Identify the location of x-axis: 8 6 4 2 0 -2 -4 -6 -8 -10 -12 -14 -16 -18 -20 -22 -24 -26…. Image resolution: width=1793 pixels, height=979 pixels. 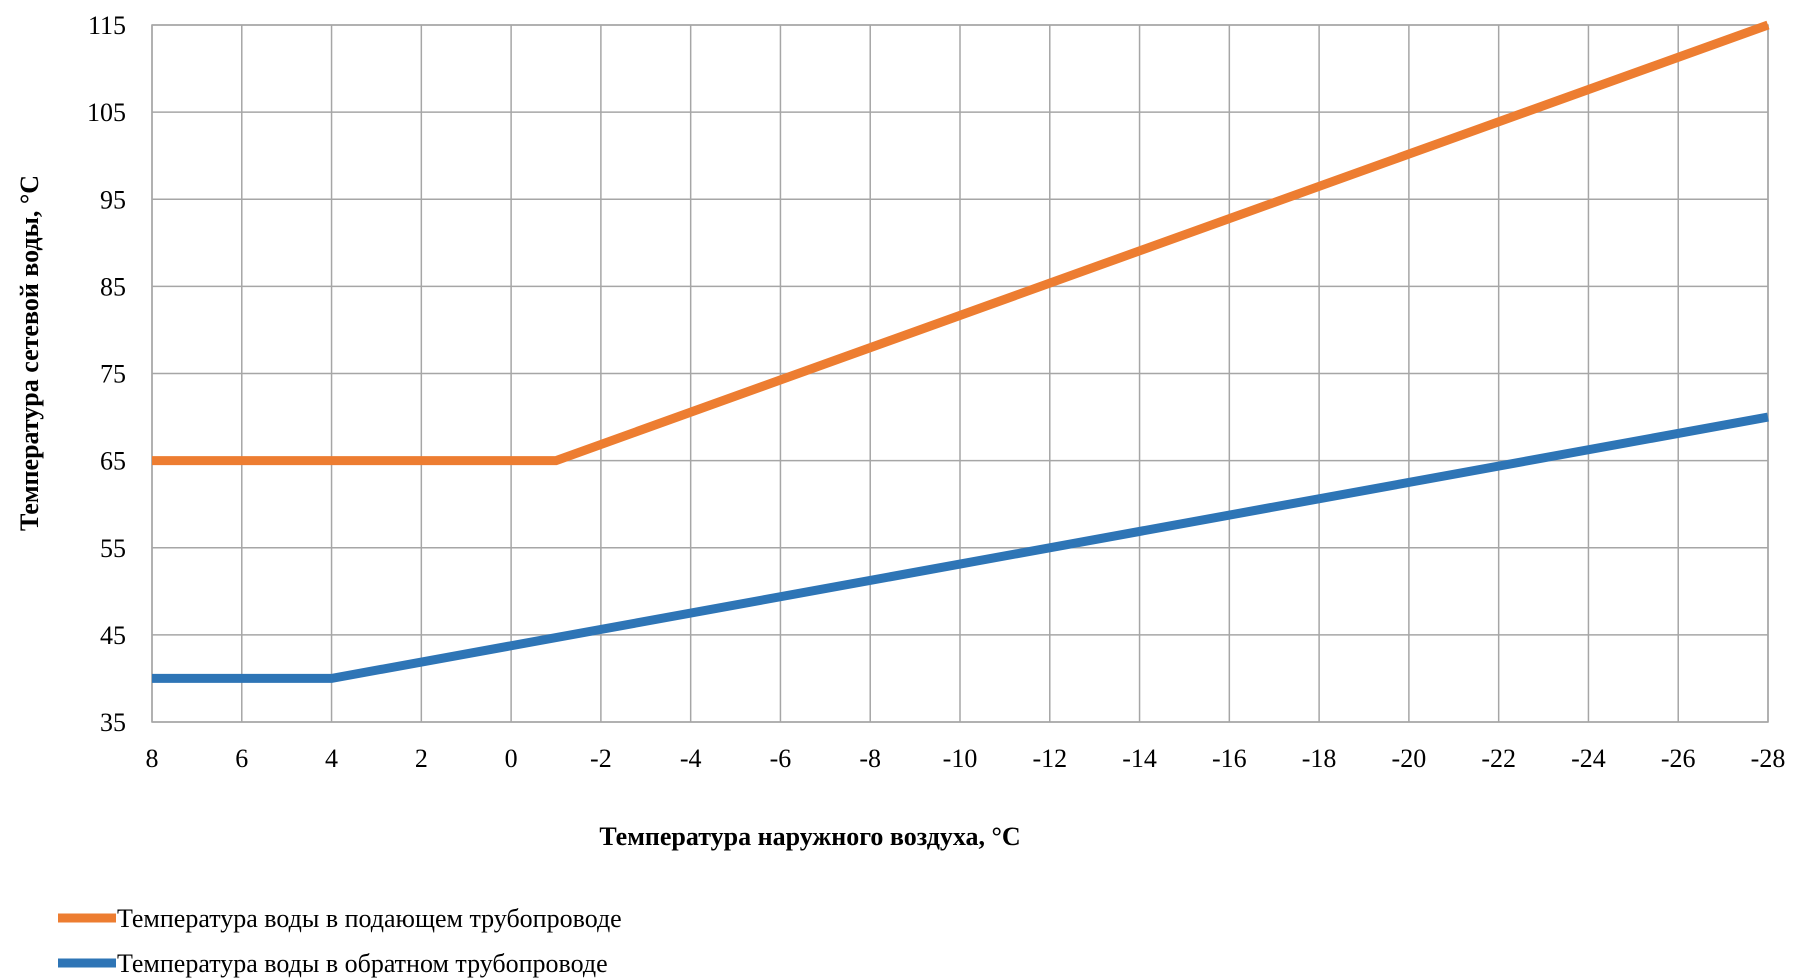
(966, 758).